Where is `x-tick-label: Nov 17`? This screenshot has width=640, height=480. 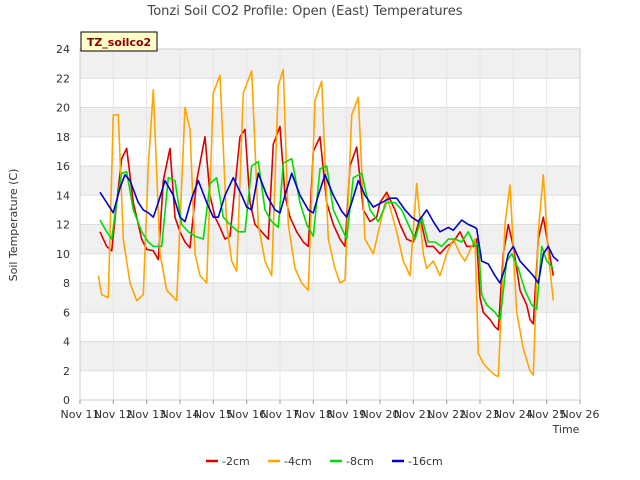
x-tick-label: Nov 17 is located at coordinates (280, 414).